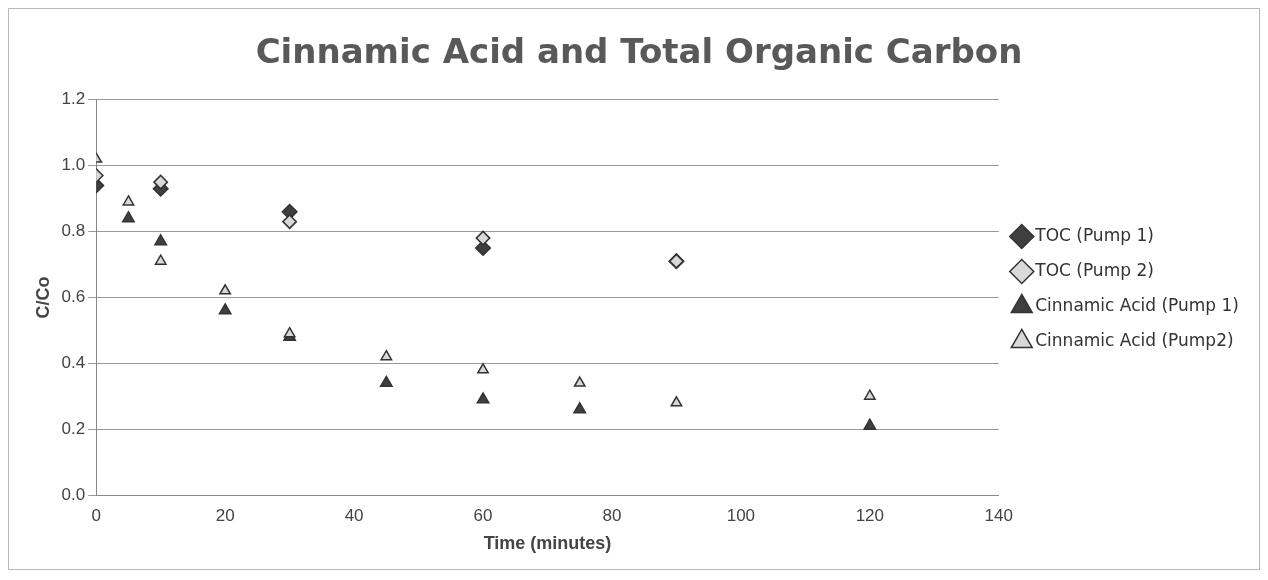  Describe the element at coordinates (73, 428) in the screenshot. I see `y-tick-label: 0.2` at that location.